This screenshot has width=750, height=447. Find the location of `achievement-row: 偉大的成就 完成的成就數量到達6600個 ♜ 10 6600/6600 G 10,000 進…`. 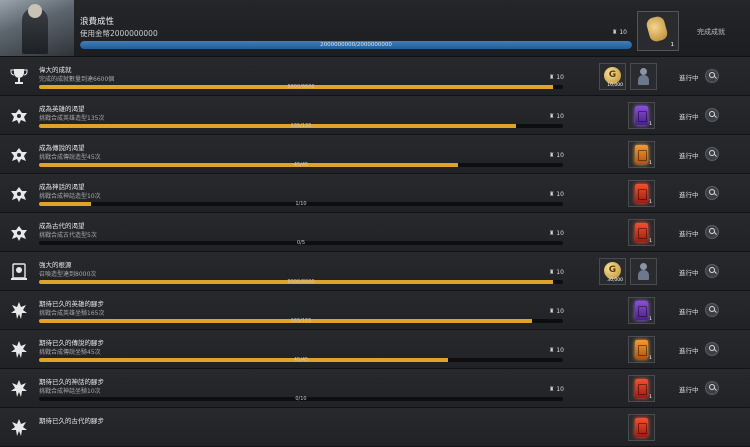

achievement-row: 偉大的成就 完成的成就數量到達6600個 ♜ 10 6600/6600 G 10,000 進… is located at coordinates (375, 76).